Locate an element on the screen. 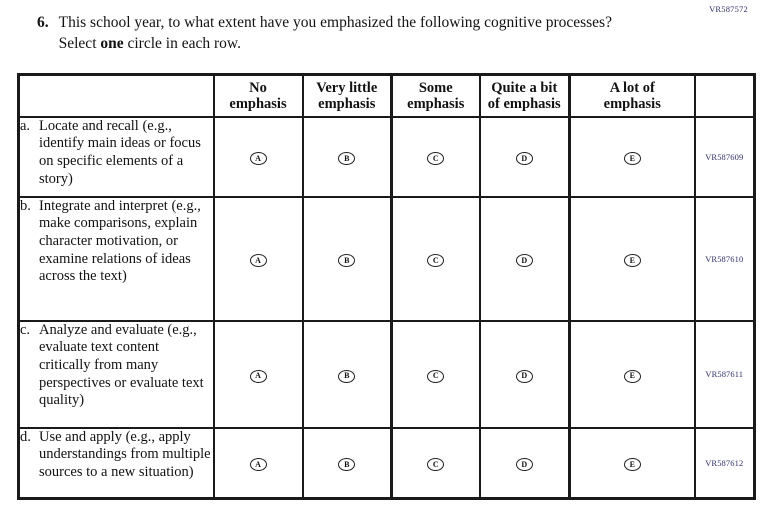  row-b-option-C-circle: C is located at coordinates (436, 260).